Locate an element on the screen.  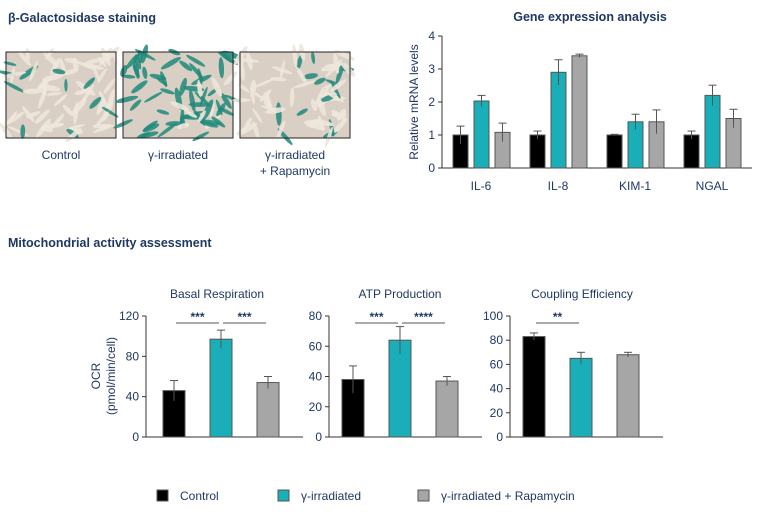
basal-chart-title: Basal Respiration is located at coordinates (217, 294).